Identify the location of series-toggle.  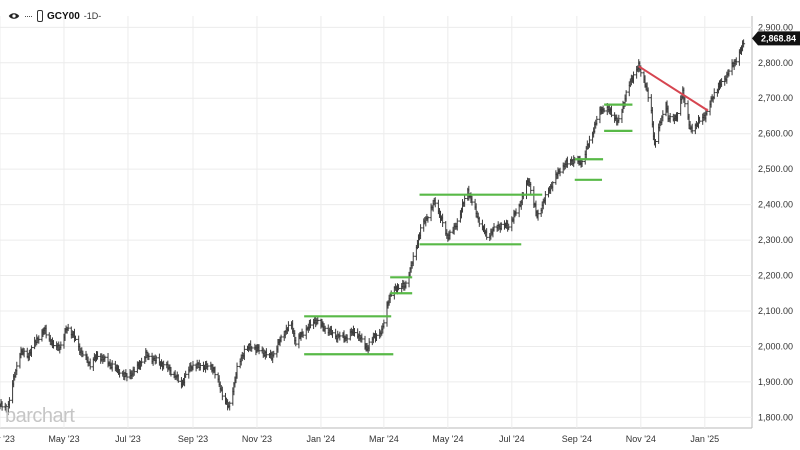
(40, 16).